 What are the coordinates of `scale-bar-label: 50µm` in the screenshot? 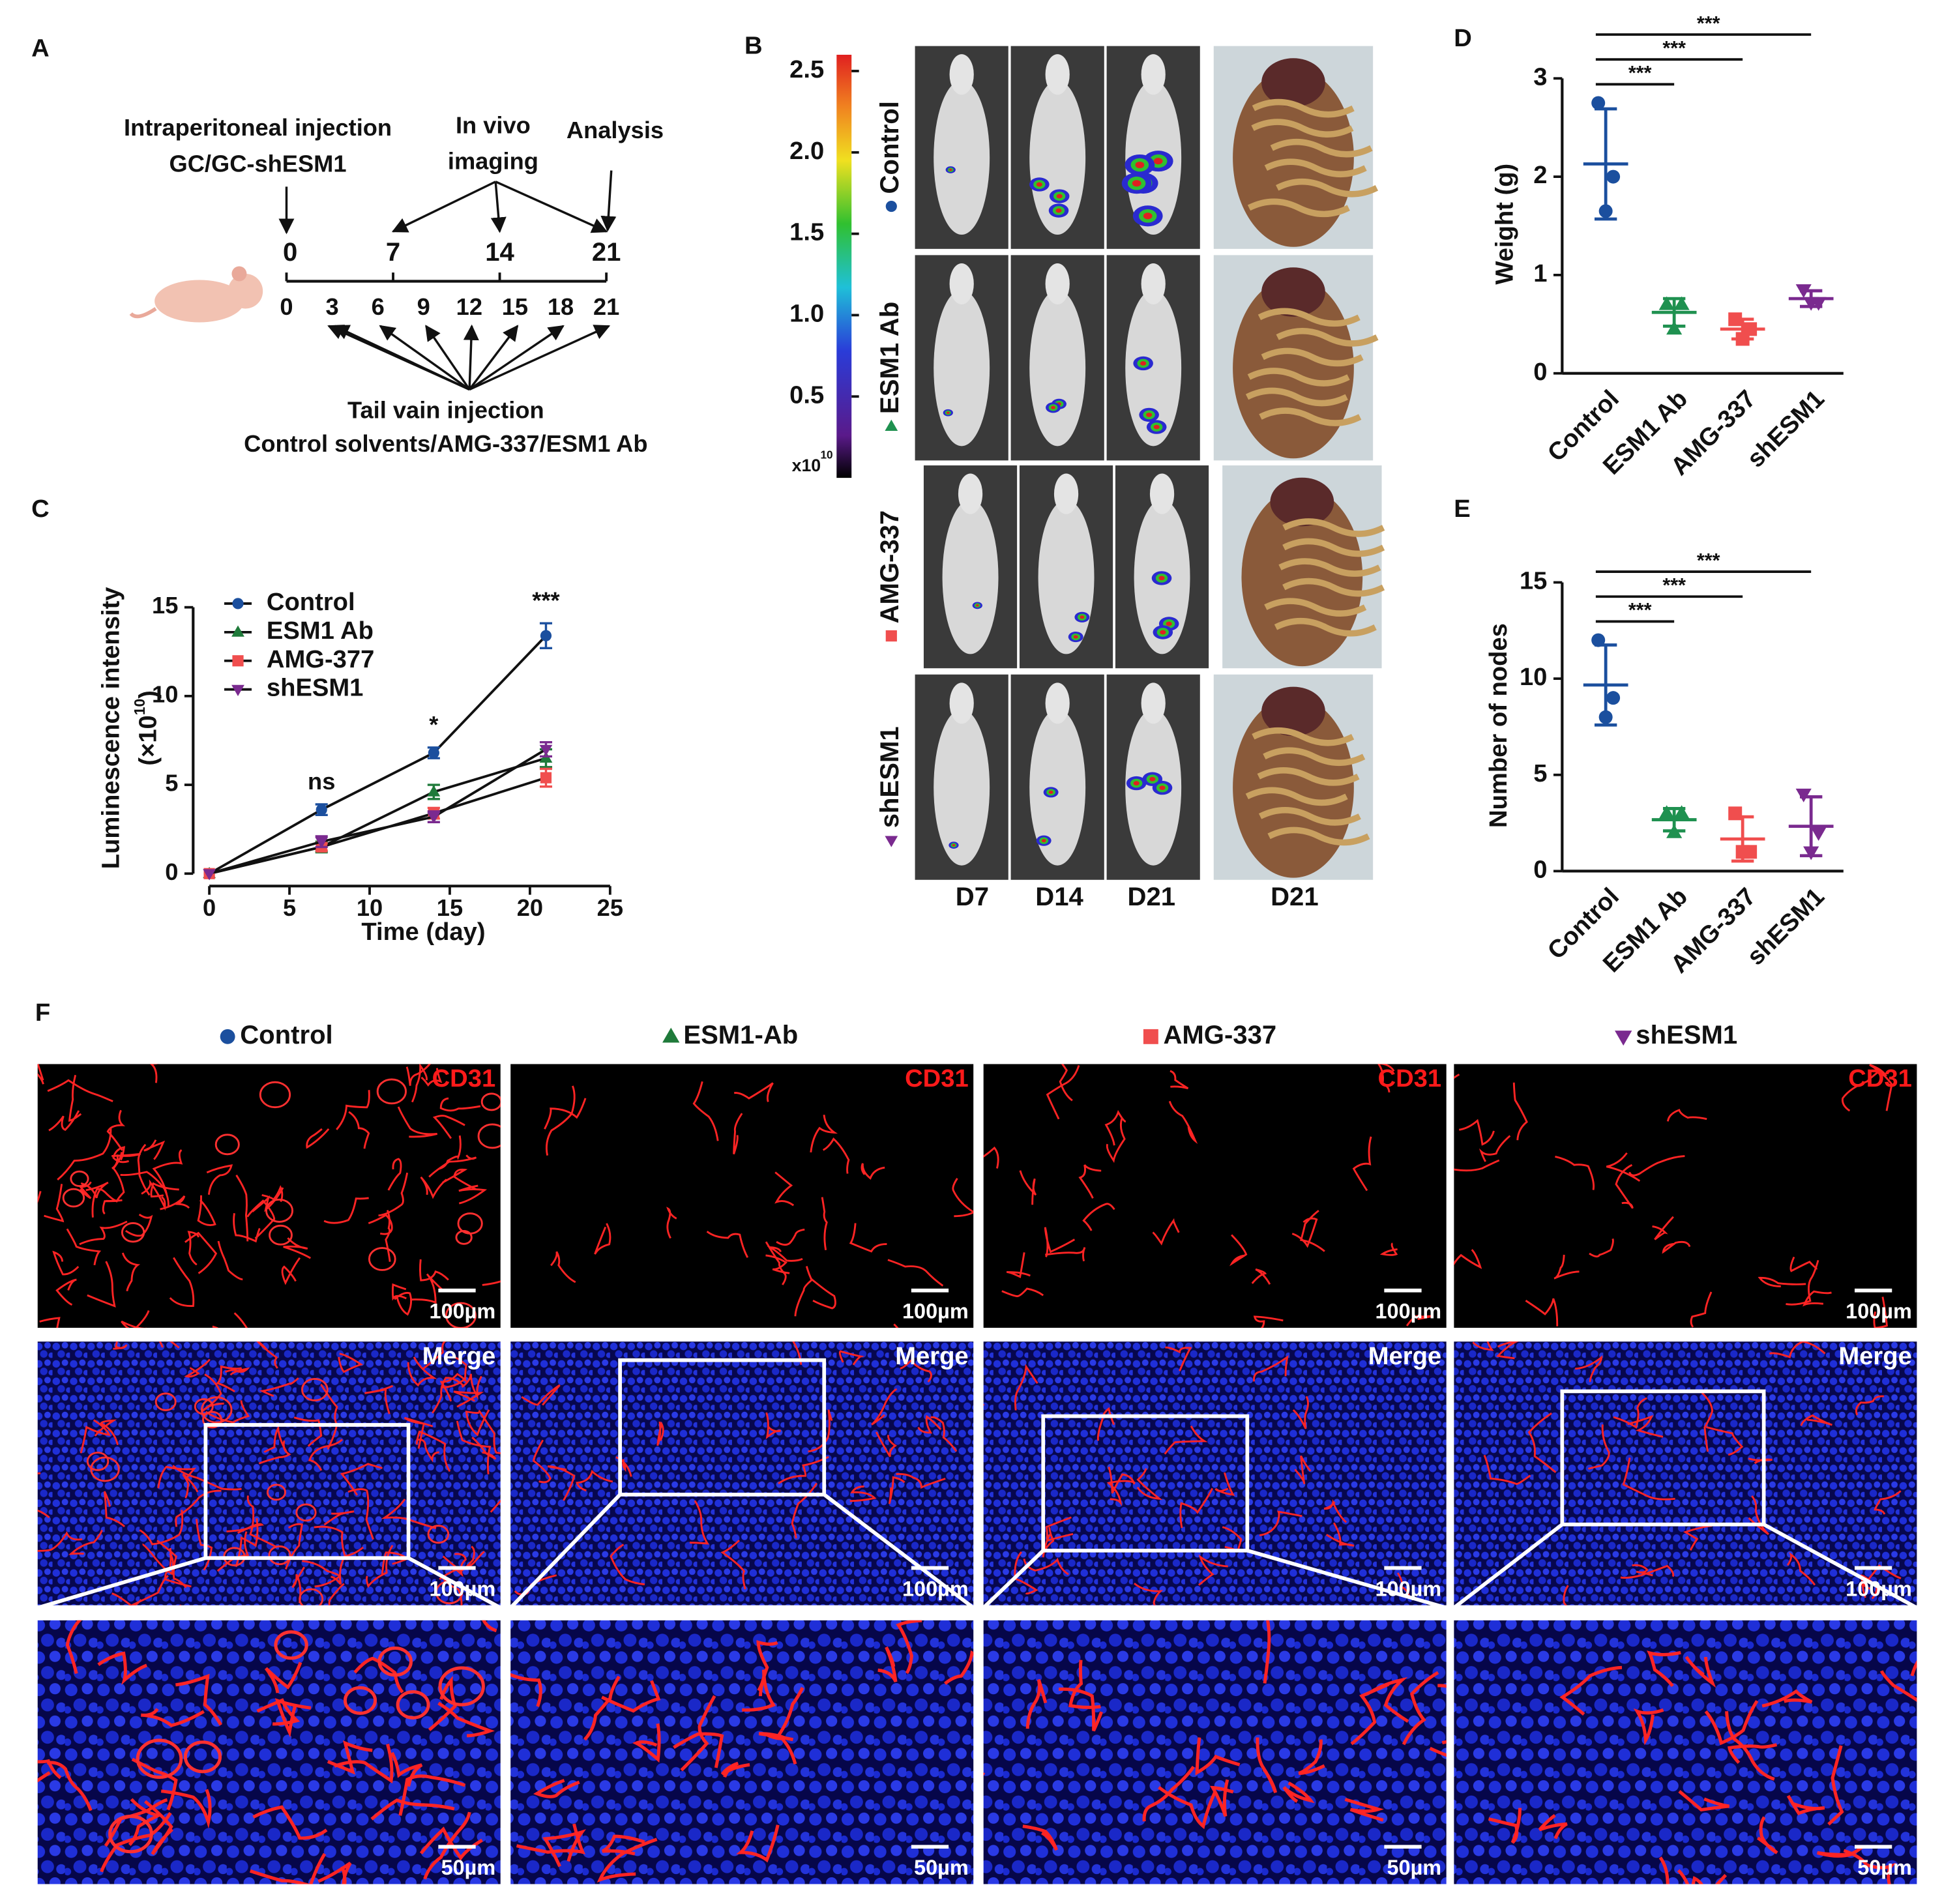 It's located at (1414, 1868).